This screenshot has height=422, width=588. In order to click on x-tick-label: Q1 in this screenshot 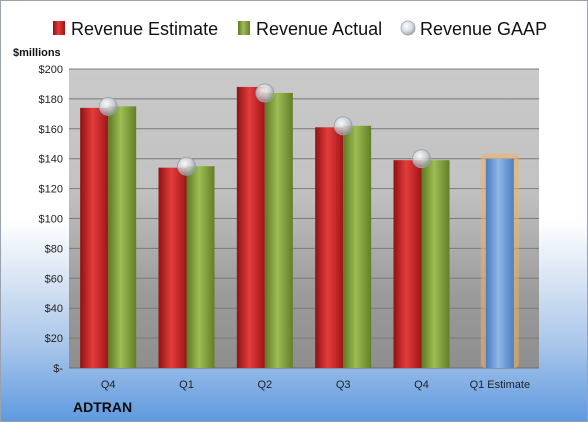, I will do `click(186, 385)`.